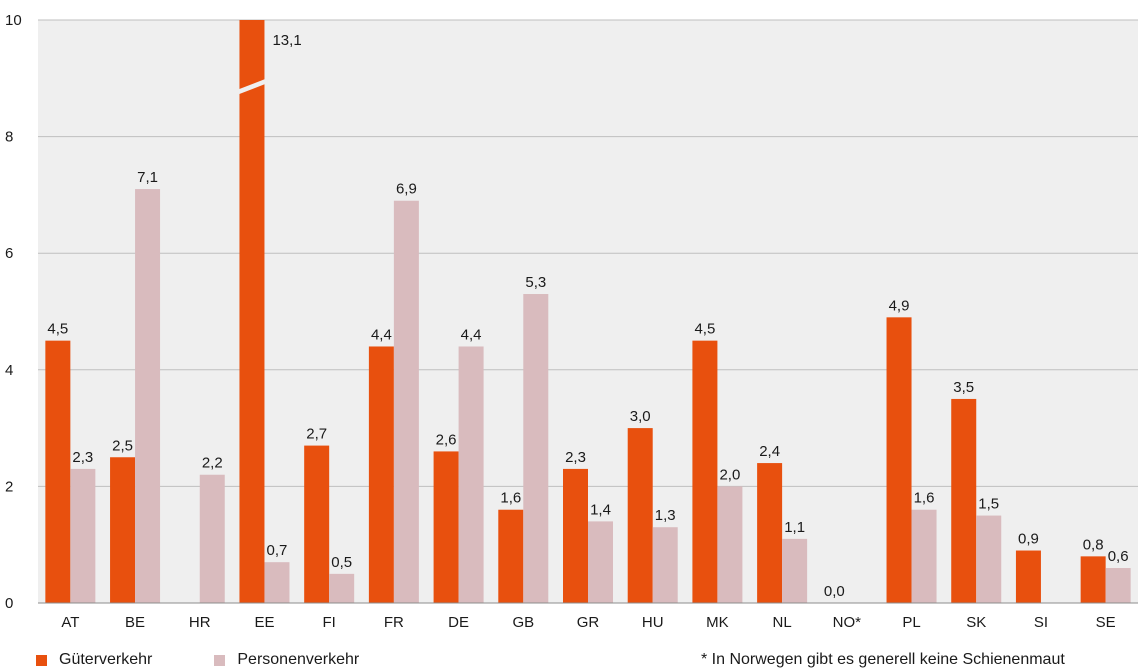 Image resolution: width=1138 pixels, height=670 pixels. Describe the element at coordinates (471, 474) in the screenshot. I see `bar-personenverkehr-de` at that location.